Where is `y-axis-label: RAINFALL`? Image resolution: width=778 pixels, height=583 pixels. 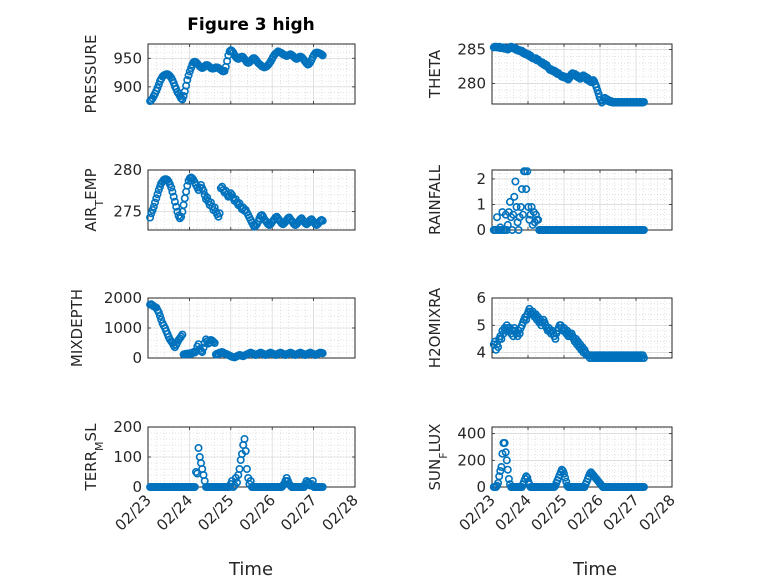 y-axis-label: RAINFALL is located at coordinates (435, 199).